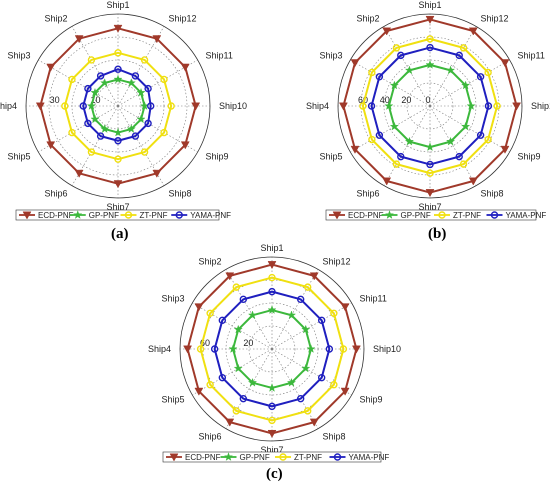 The image size is (550, 490). What do you see at coordinates (55, 100) in the screenshot?
I see `radial-tick-label: 30` at bounding box center [55, 100].